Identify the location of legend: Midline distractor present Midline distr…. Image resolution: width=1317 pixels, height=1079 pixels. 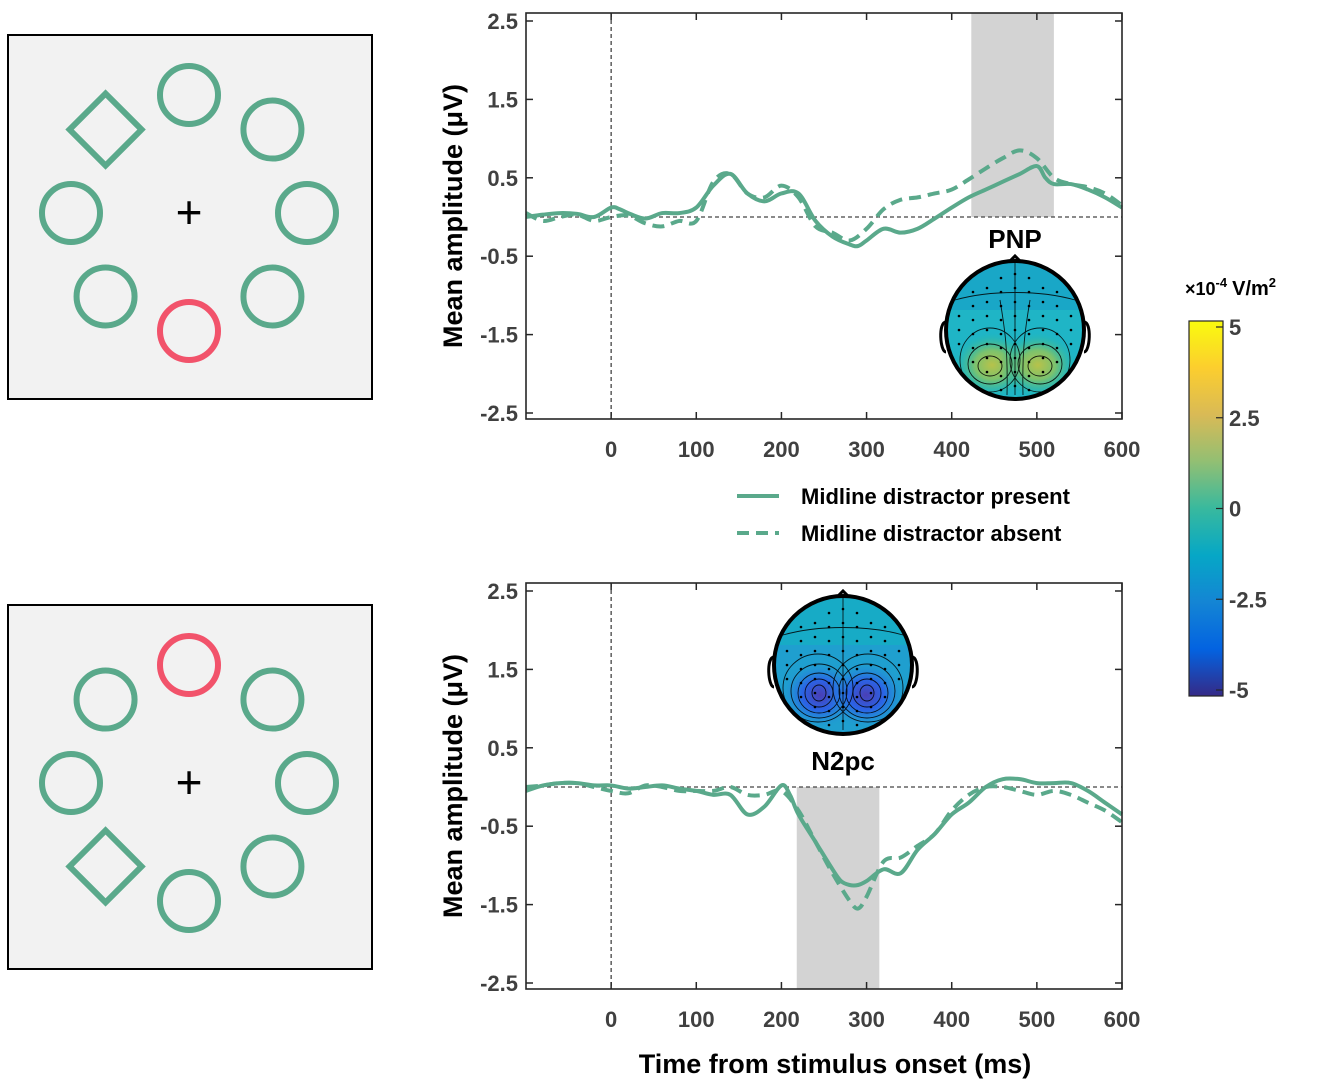
(904, 515).